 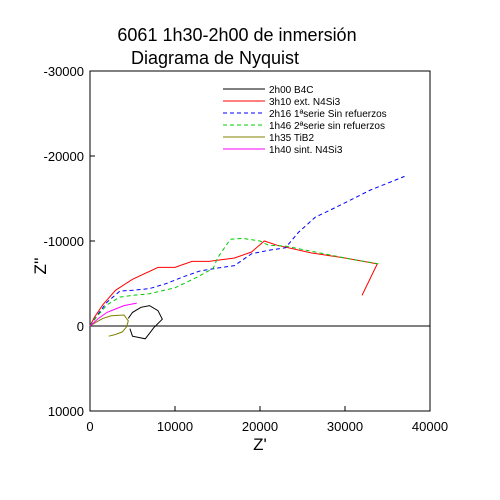 What do you see at coordinates (40, 266) in the screenshot?
I see `y-axis-label: Z''` at bounding box center [40, 266].